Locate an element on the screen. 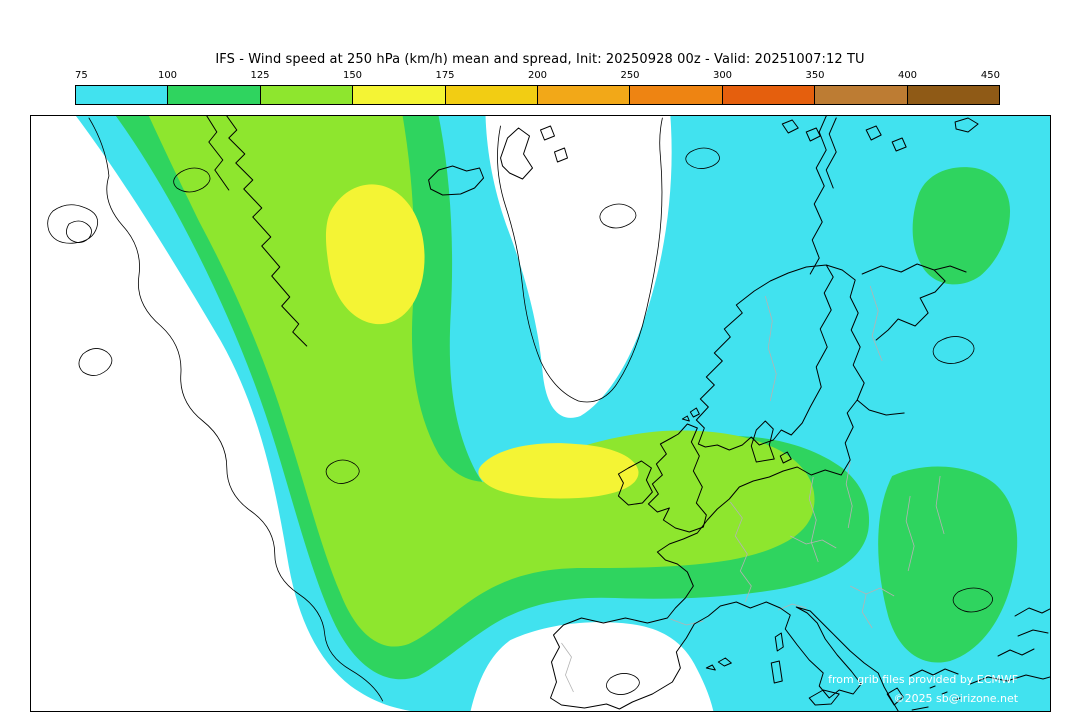  fill-region-150-175-north-core is located at coordinates (375, 254).